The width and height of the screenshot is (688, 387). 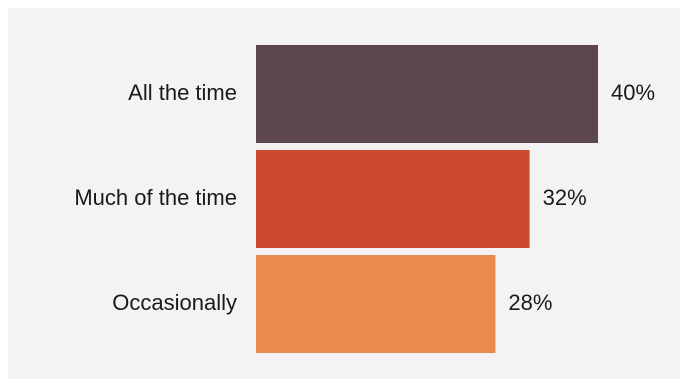 What do you see at coordinates (633, 92) in the screenshot?
I see `value-label: 40%` at bounding box center [633, 92].